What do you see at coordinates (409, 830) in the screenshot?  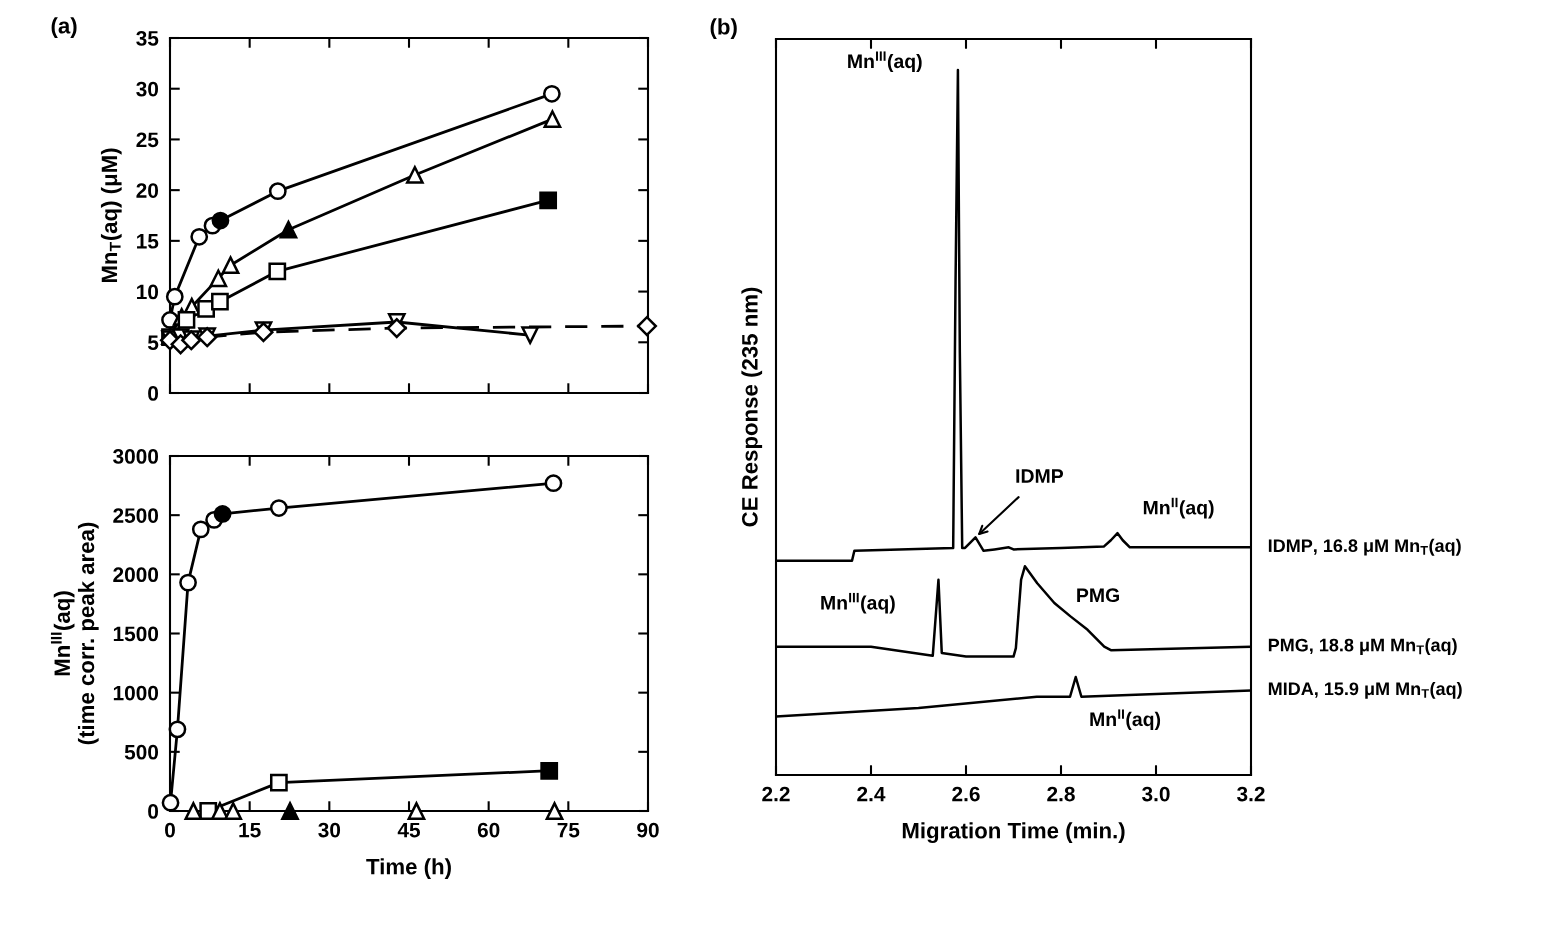 I see `x-tick-label: 45` at bounding box center [409, 830].